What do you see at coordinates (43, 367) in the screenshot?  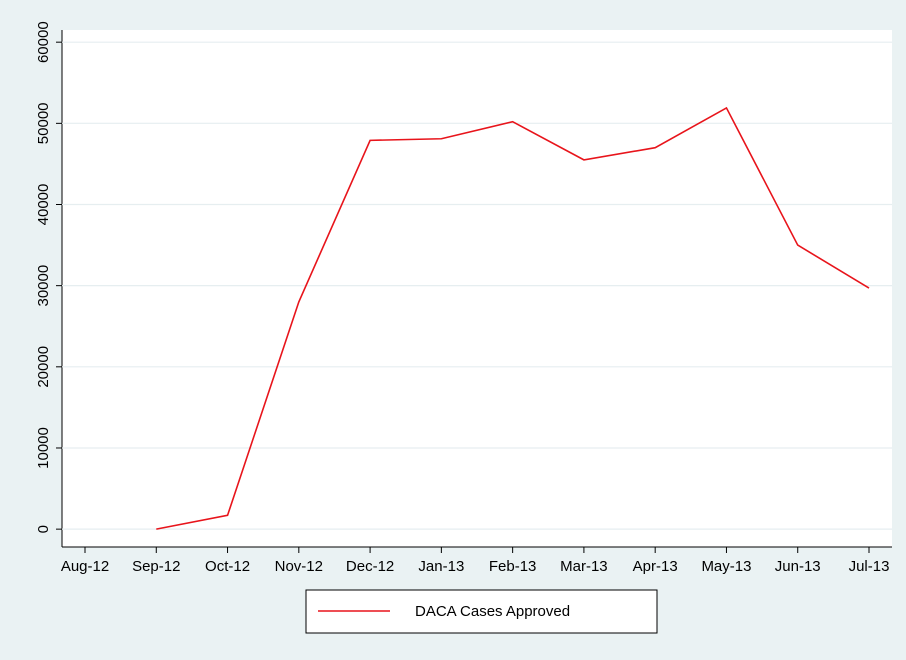 I see `y-tick-label: 20000` at bounding box center [43, 367].